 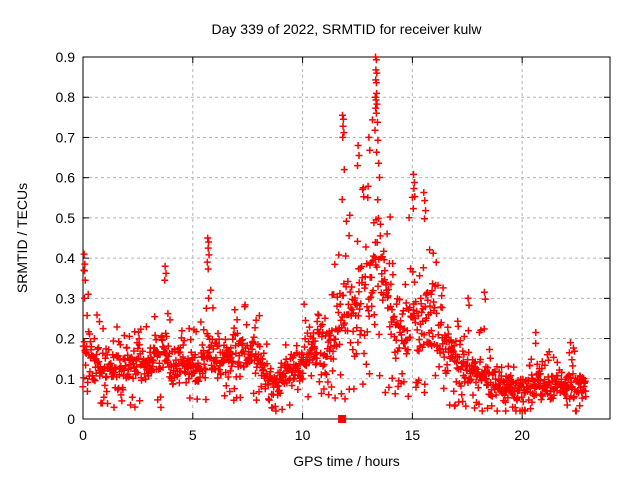 I want to click on x-tick-label: 15, so click(x=413, y=435).